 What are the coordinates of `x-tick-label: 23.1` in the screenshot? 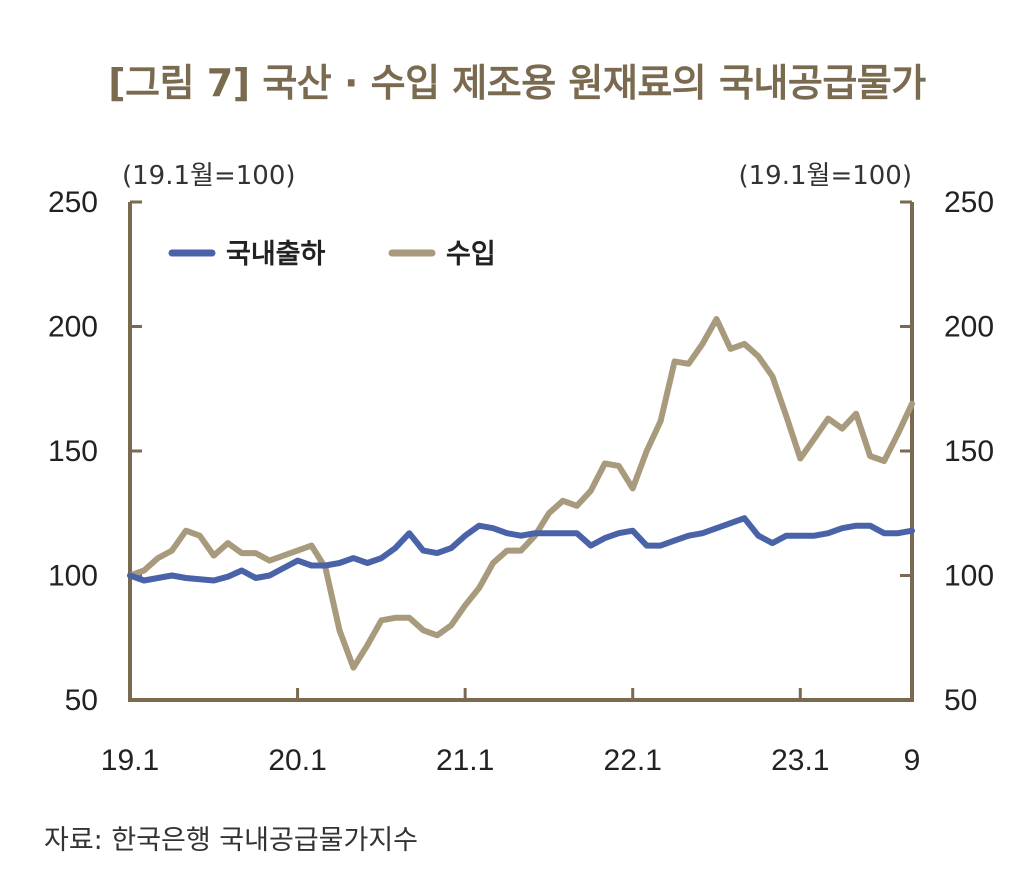 It's located at (800, 760).